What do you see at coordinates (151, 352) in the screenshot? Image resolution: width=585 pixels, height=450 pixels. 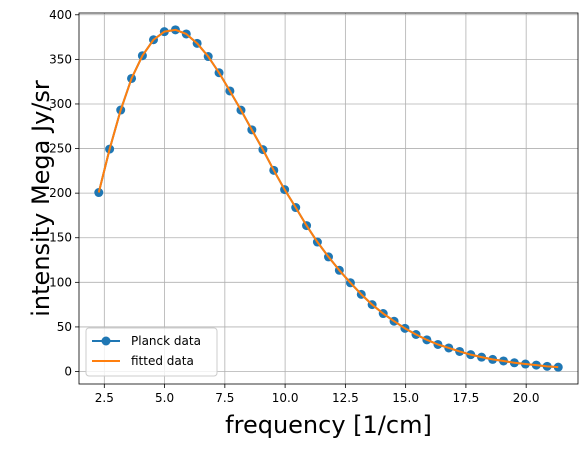 I see `legend: Planck data fitted data` at bounding box center [151, 352].